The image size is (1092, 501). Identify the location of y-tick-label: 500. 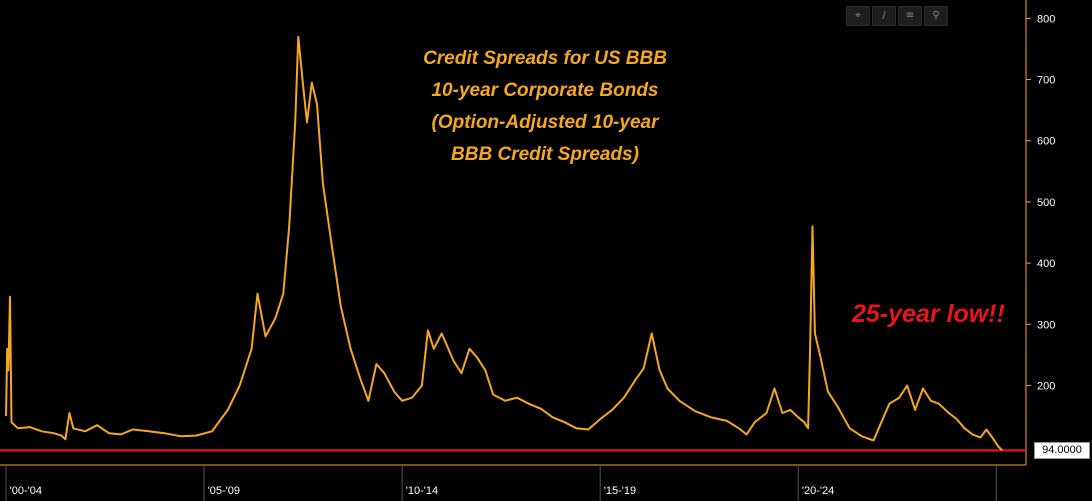
(1046, 203).